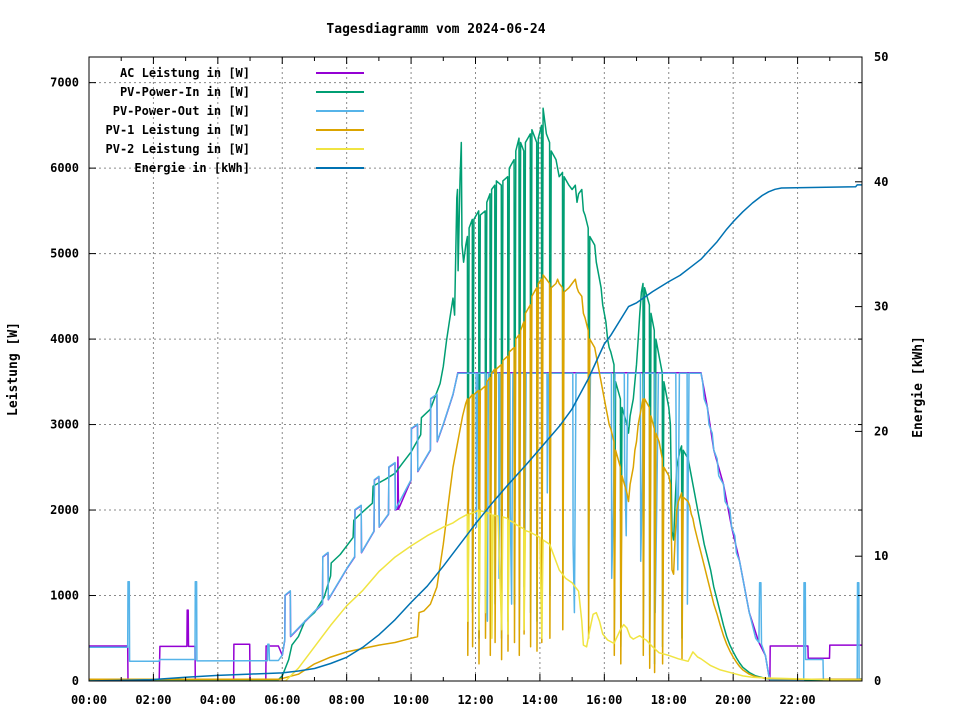 The image size is (960, 720). Describe the element at coordinates (75, 681) in the screenshot. I see `y-left-tick-label: 0` at that location.